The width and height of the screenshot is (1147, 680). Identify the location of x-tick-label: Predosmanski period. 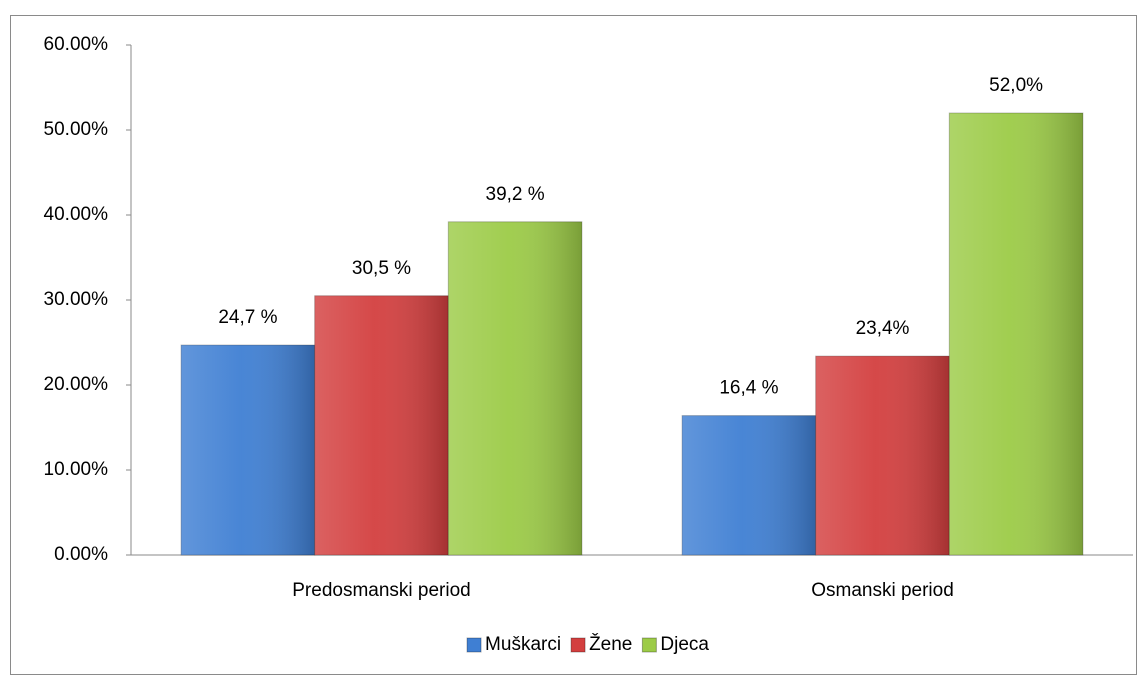
(381, 590).